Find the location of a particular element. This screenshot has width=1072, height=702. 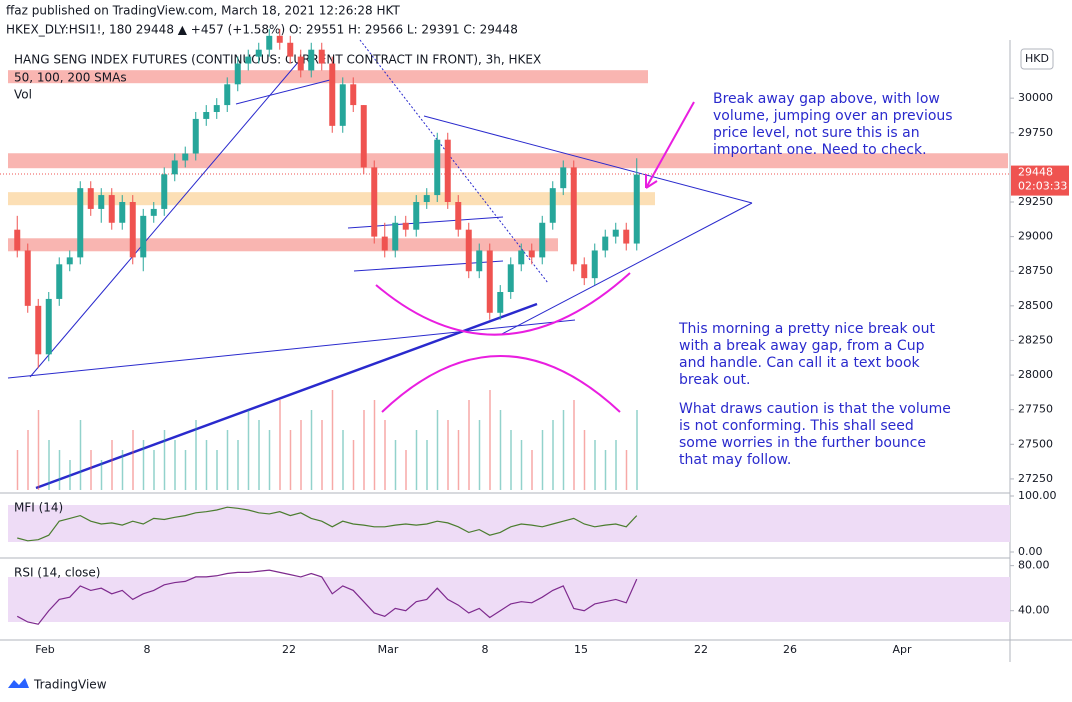

x-tick-label: Feb is located at coordinates (44, 649).